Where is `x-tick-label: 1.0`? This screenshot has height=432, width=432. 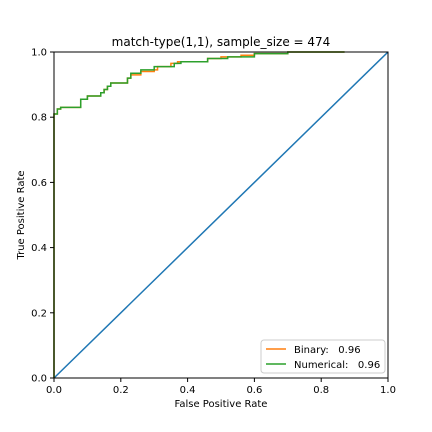 x-tick-label: 1.0 is located at coordinates (388, 390).